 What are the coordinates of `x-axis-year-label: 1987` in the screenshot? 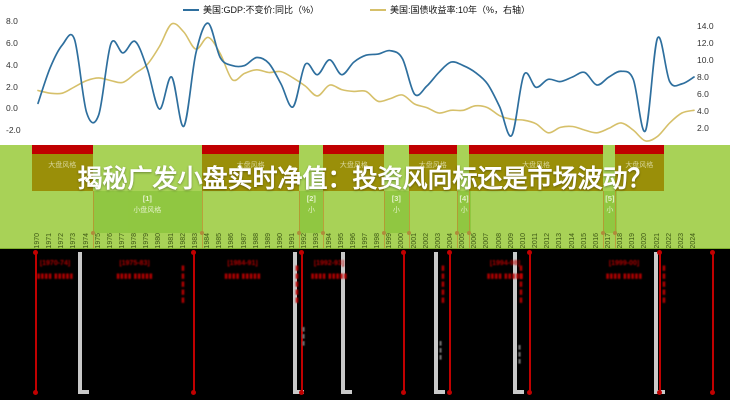 It's located at (244, 240).